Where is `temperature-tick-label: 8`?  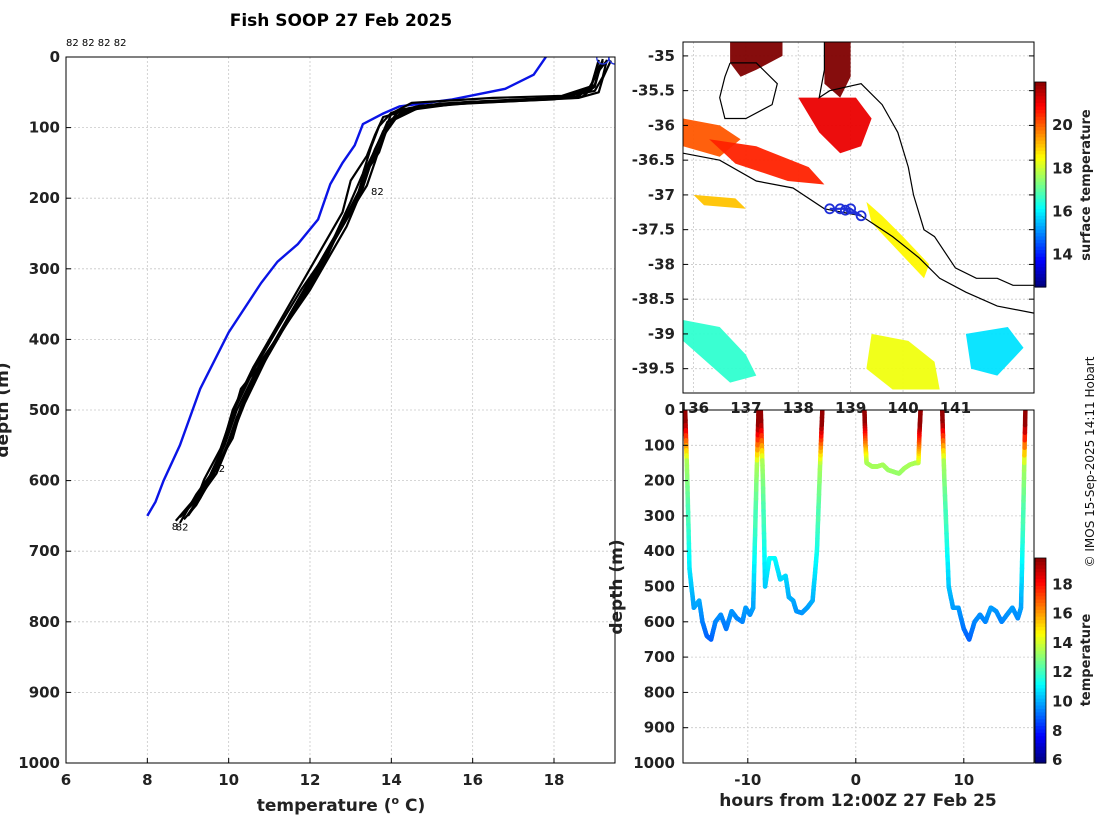
temperature-tick-label: 8 is located at coordinates (147, 780).